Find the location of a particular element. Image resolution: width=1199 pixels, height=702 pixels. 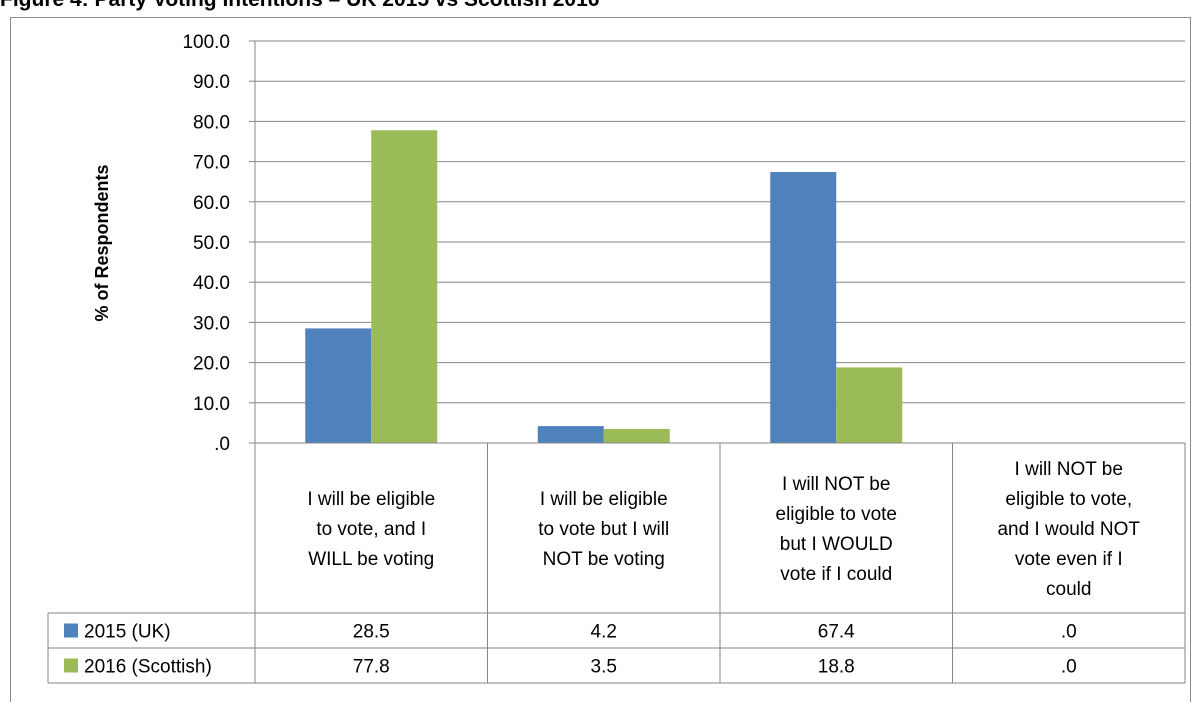

y-tick-label: 60.0 is located at coordinates (211, 203).